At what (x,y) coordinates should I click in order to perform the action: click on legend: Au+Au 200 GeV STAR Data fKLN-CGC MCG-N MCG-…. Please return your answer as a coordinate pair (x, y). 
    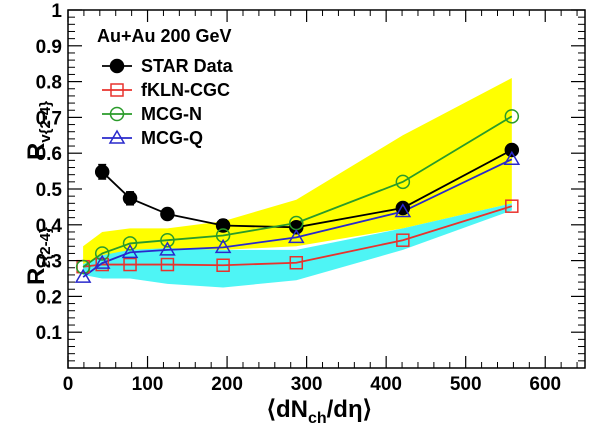
    Looking at the image, I should click on (165, 87).